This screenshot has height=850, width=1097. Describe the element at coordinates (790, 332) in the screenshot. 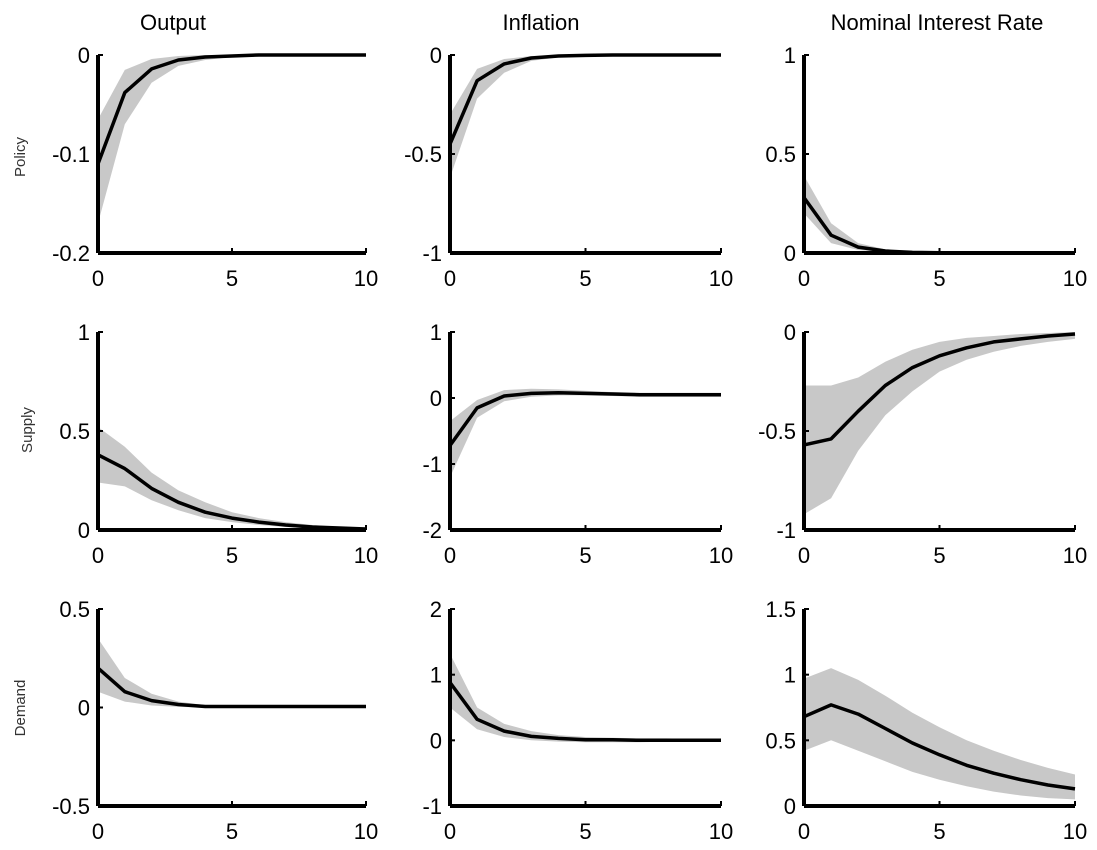

I see `y-tick-label-supply-nominal-interest-rate: 0` at that location.